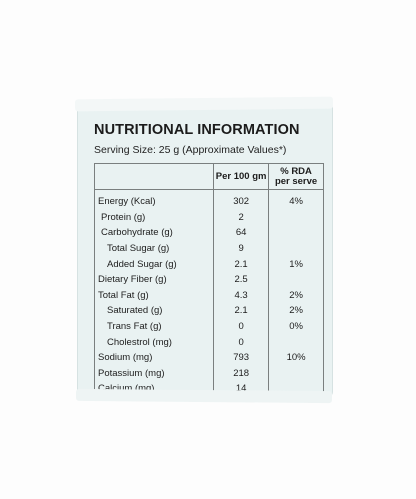 This screenshot has height=499, width=416. I want to click on nutrient-rda: 1%, so click(296, 264).